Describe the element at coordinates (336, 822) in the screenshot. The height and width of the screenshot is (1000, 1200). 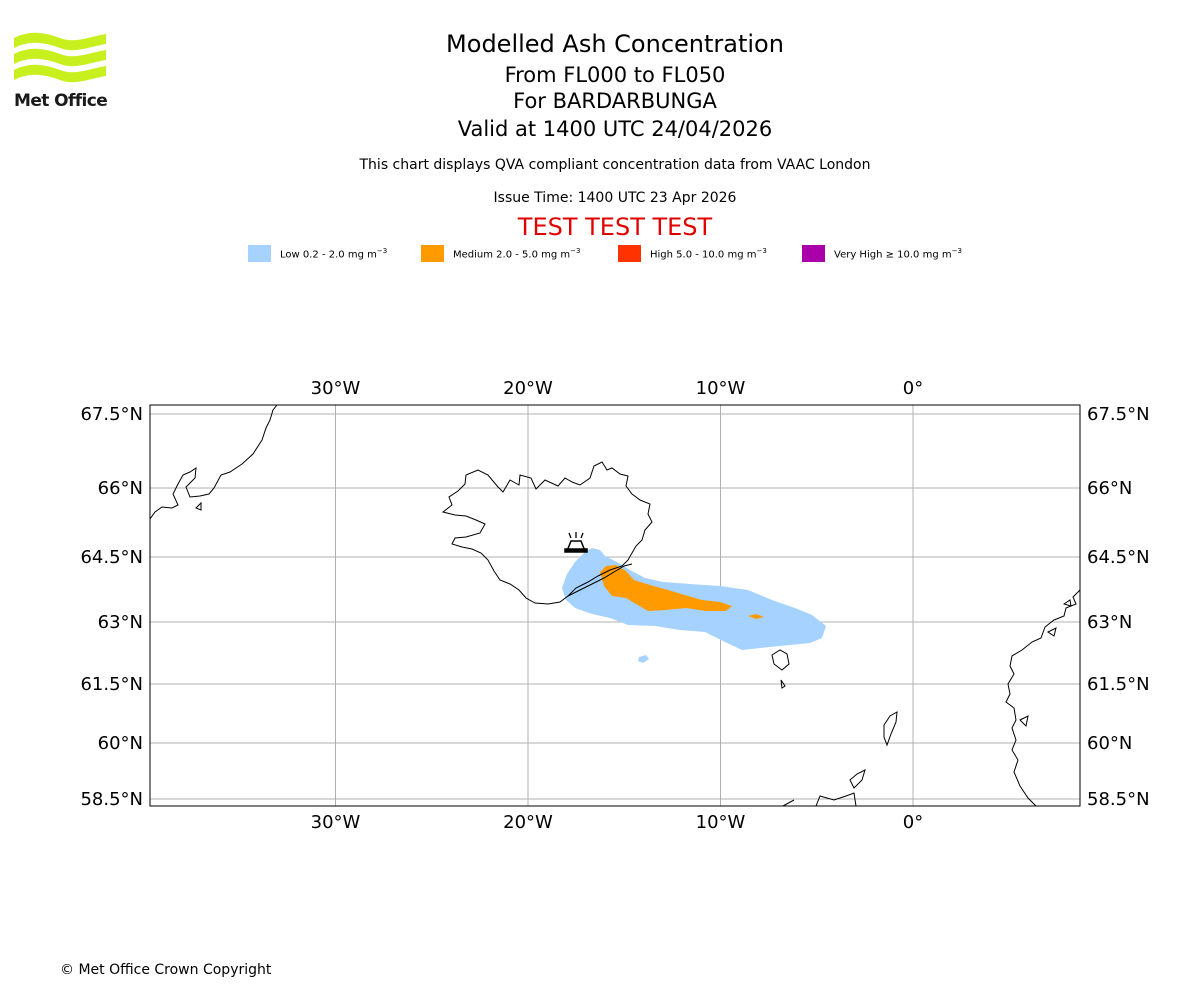
I see `lon-label-bottom: 30°W` at that location.